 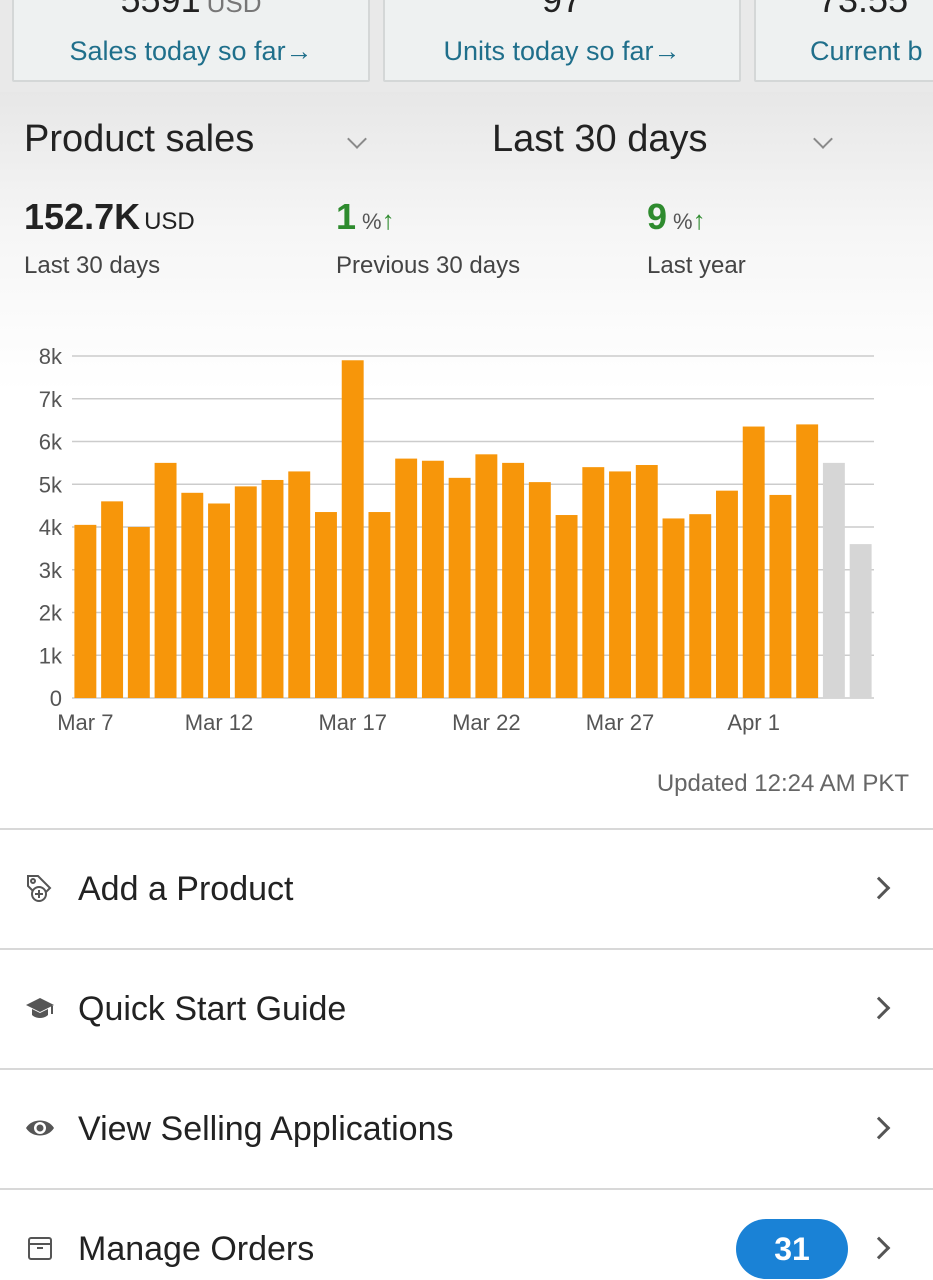 What do you see at coordinates (51, 442) in the screenshot?
I see `y-tick-label: 6k` at bounding box center [51, 442].